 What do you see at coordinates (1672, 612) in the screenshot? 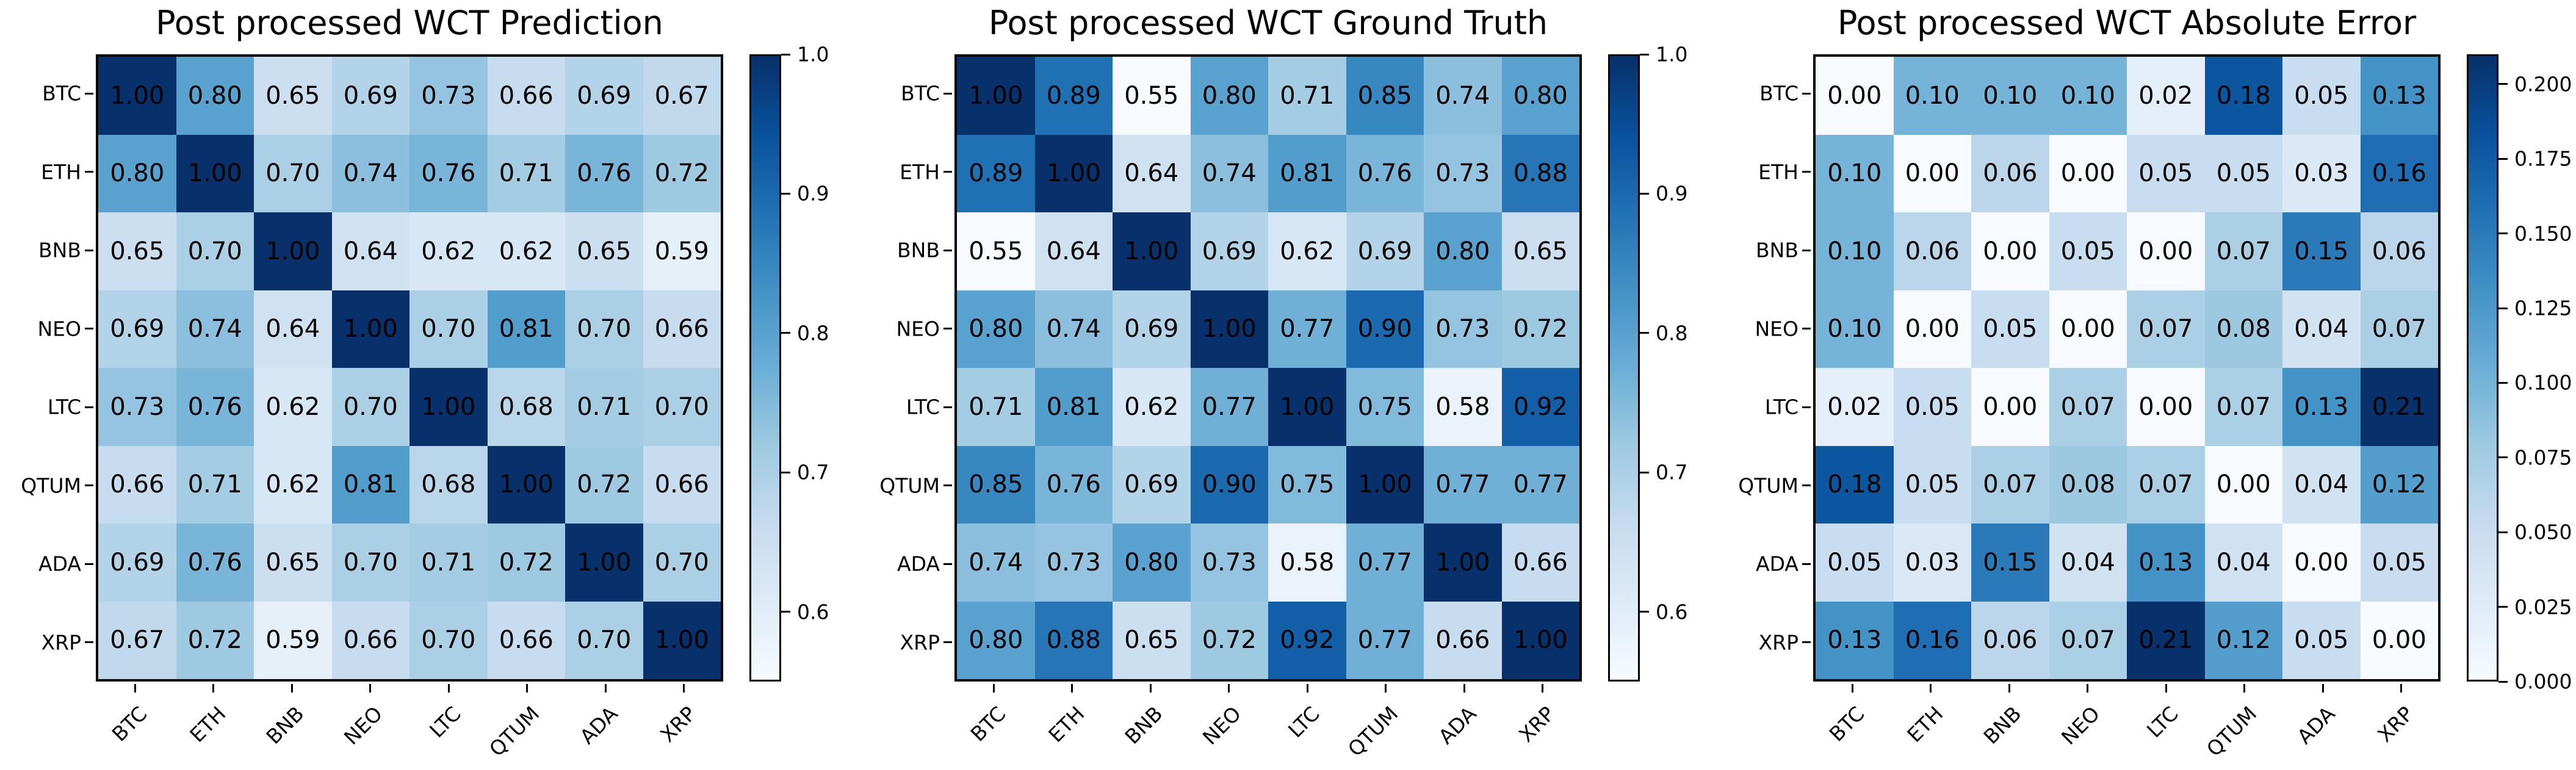
I see `colorbar-tick-label: 0.6` at bounding box center [1672, 612].